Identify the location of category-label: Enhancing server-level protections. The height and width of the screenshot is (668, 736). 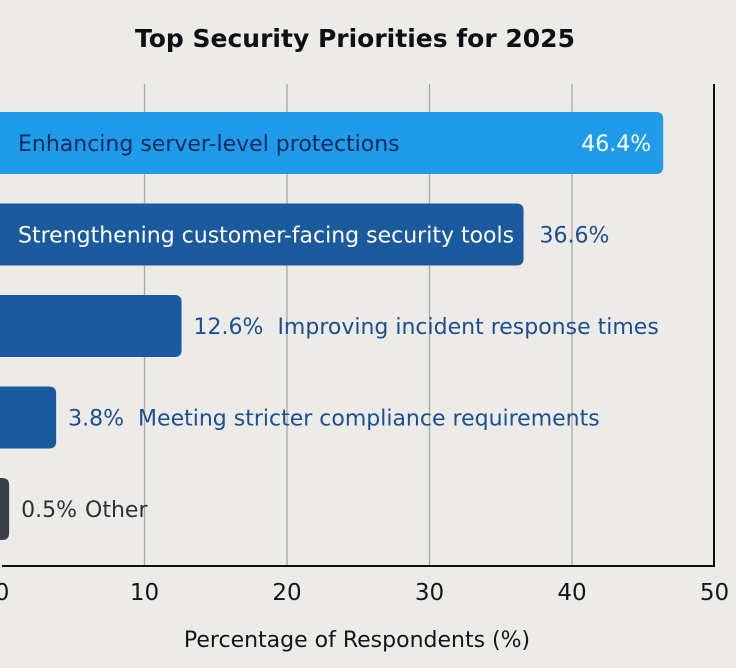
(209, 144).